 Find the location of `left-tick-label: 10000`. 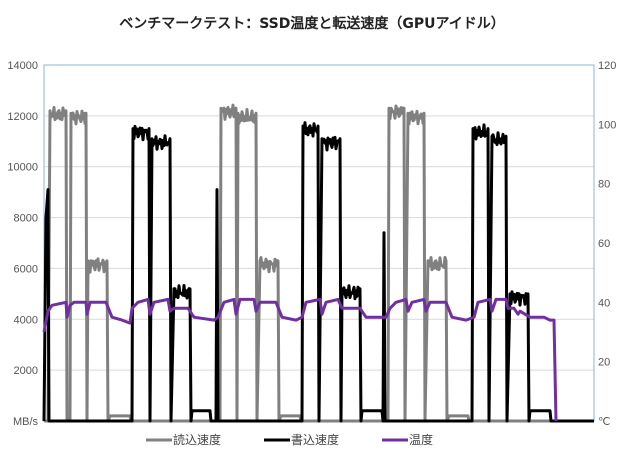

left-tick-label: 10000 is located at coordinates (22, 168).